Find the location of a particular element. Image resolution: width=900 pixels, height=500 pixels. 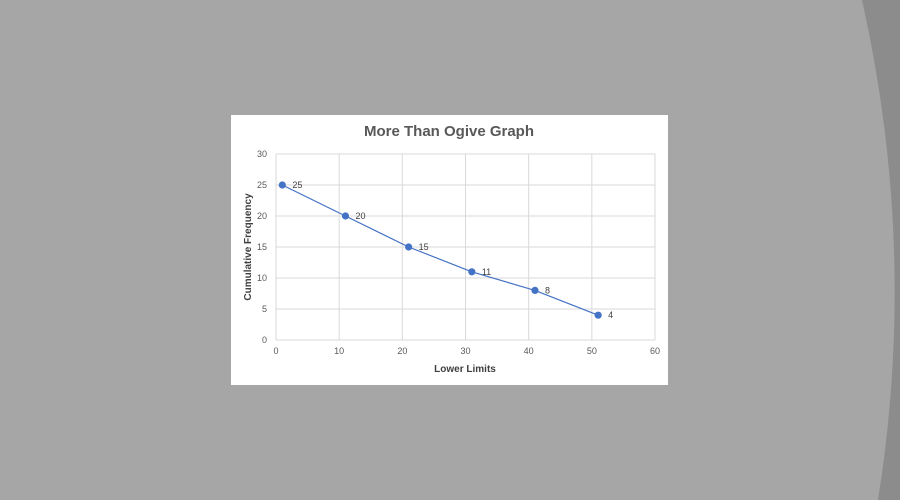

data-markers is located at coordinates (440, 250).